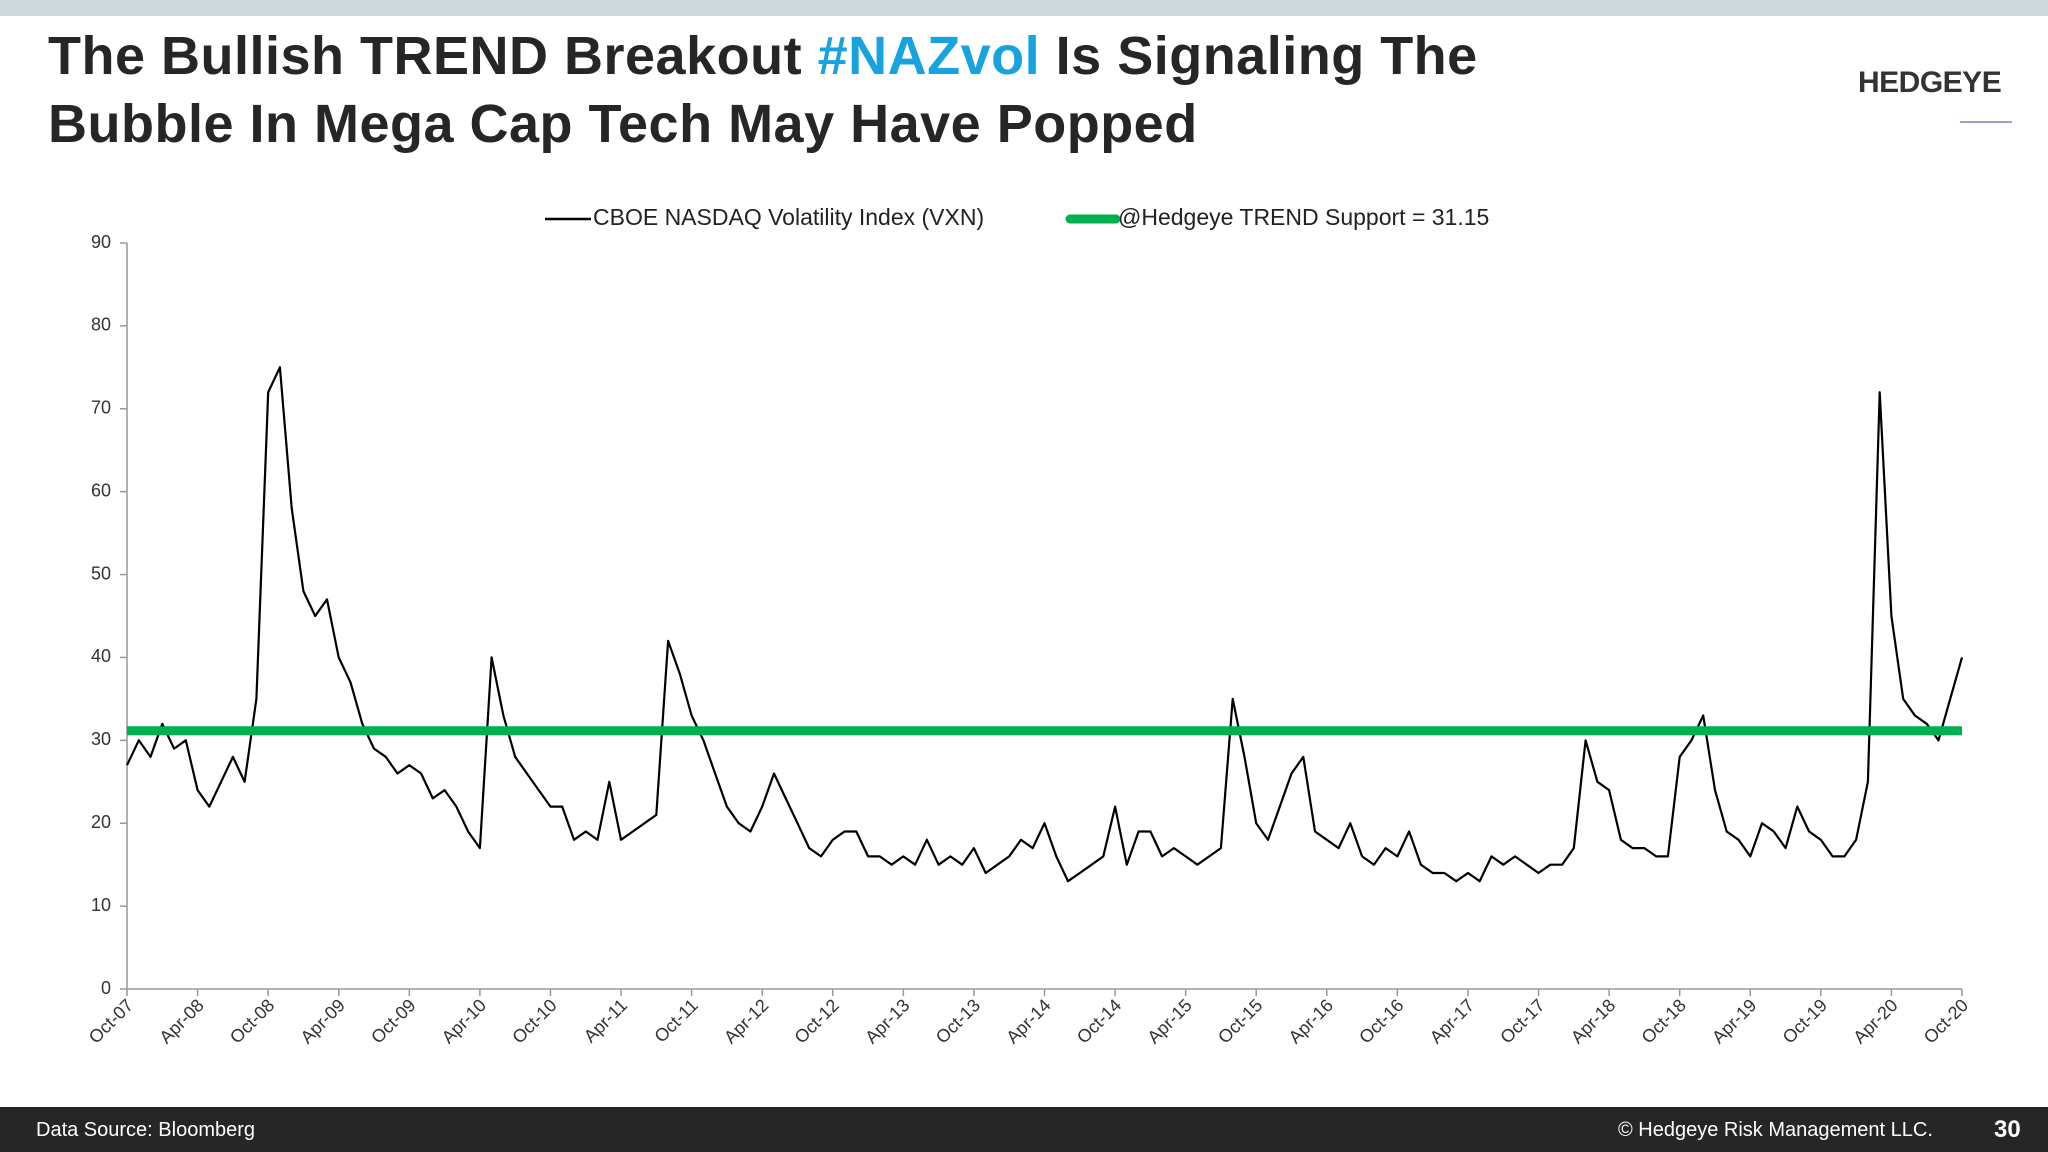  I want to click on x-tick-label: Apr-08, so click(181, 1021).